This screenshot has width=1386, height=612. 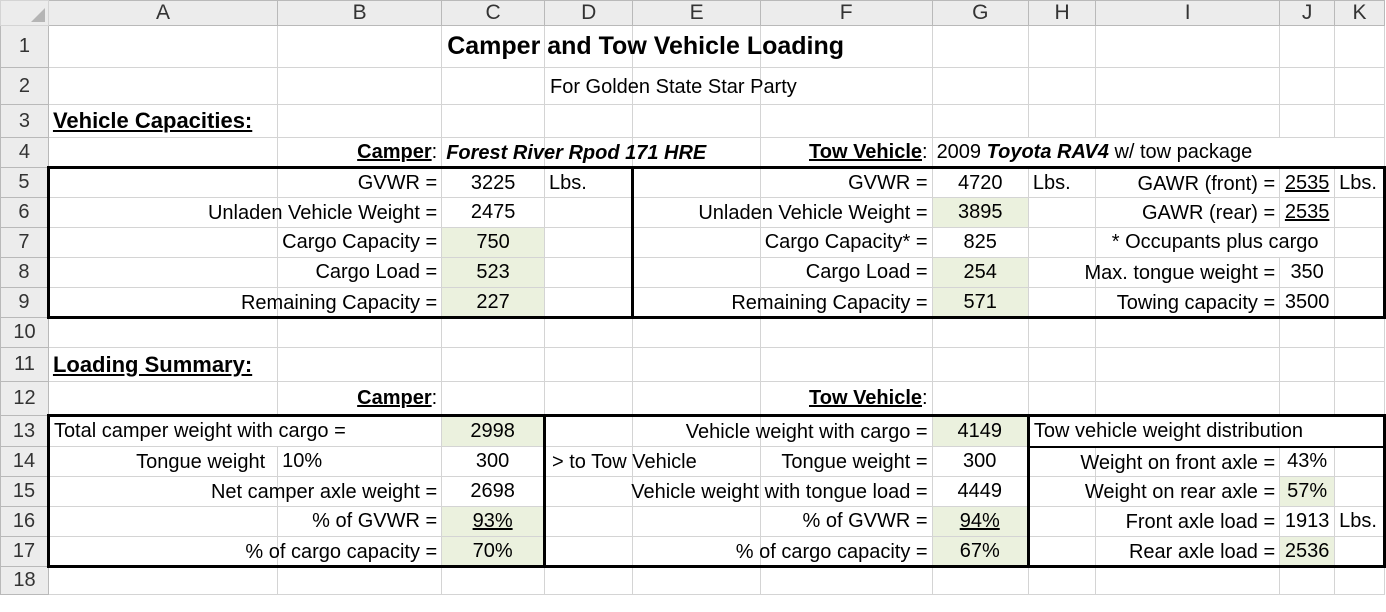 What do you see at coordinates (24, 242) in the screenshot?
I see `row-header: 7` at bounding box center [24, 242].